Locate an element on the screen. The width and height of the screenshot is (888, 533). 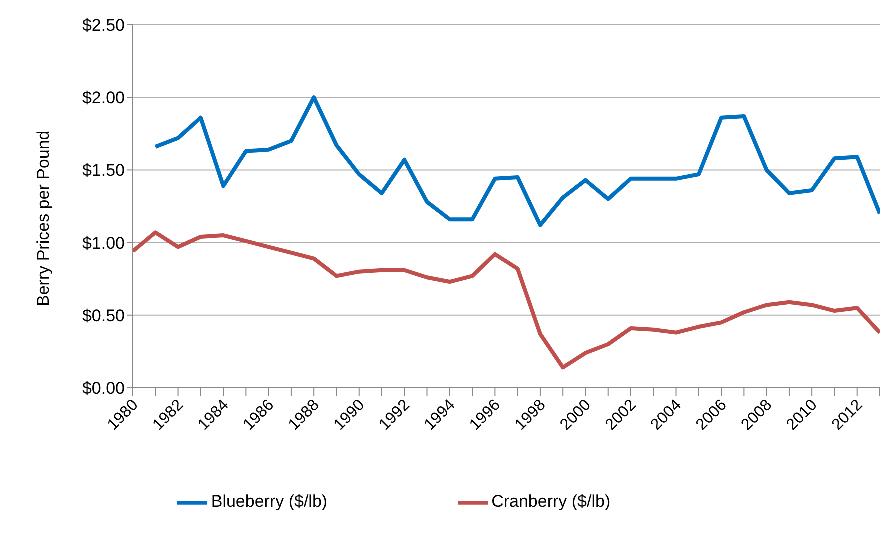
y-tick-label: $2.00 is located at coordinates (103, 98).